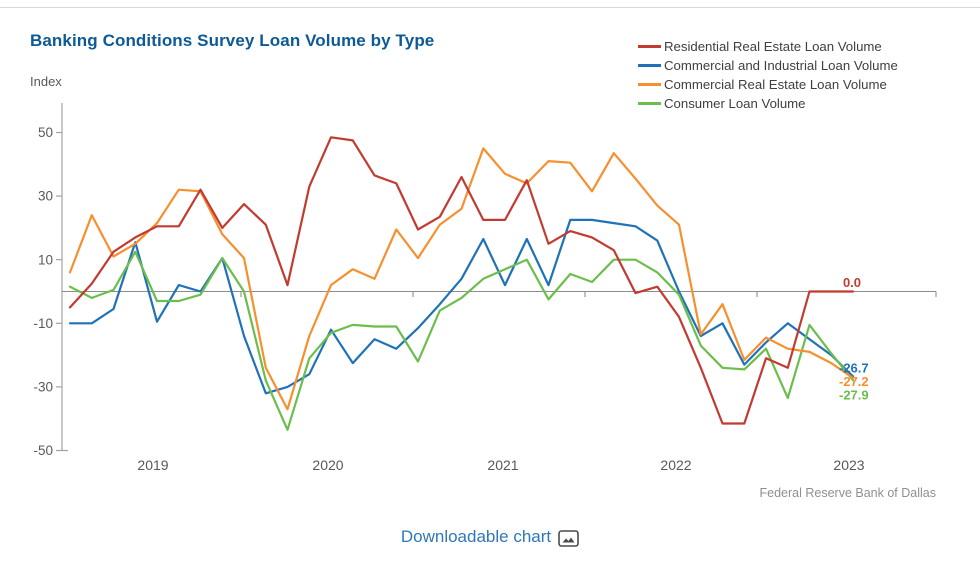  I want to click on legend-item: Commercial Real Estate Loan Volume, so click(768, 84).